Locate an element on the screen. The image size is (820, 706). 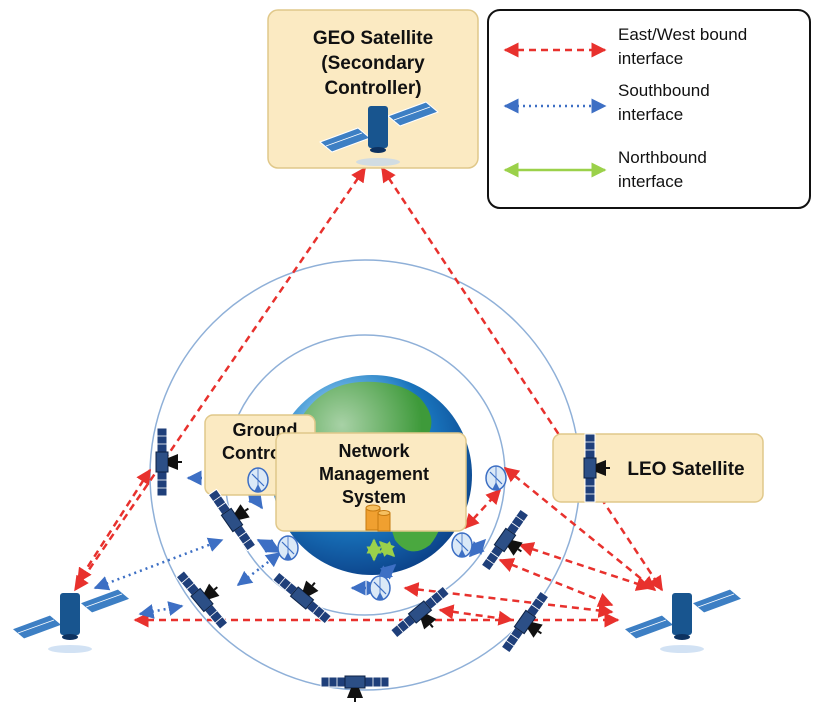
nms-box-line2: Management is located at coordinates (374, 474).